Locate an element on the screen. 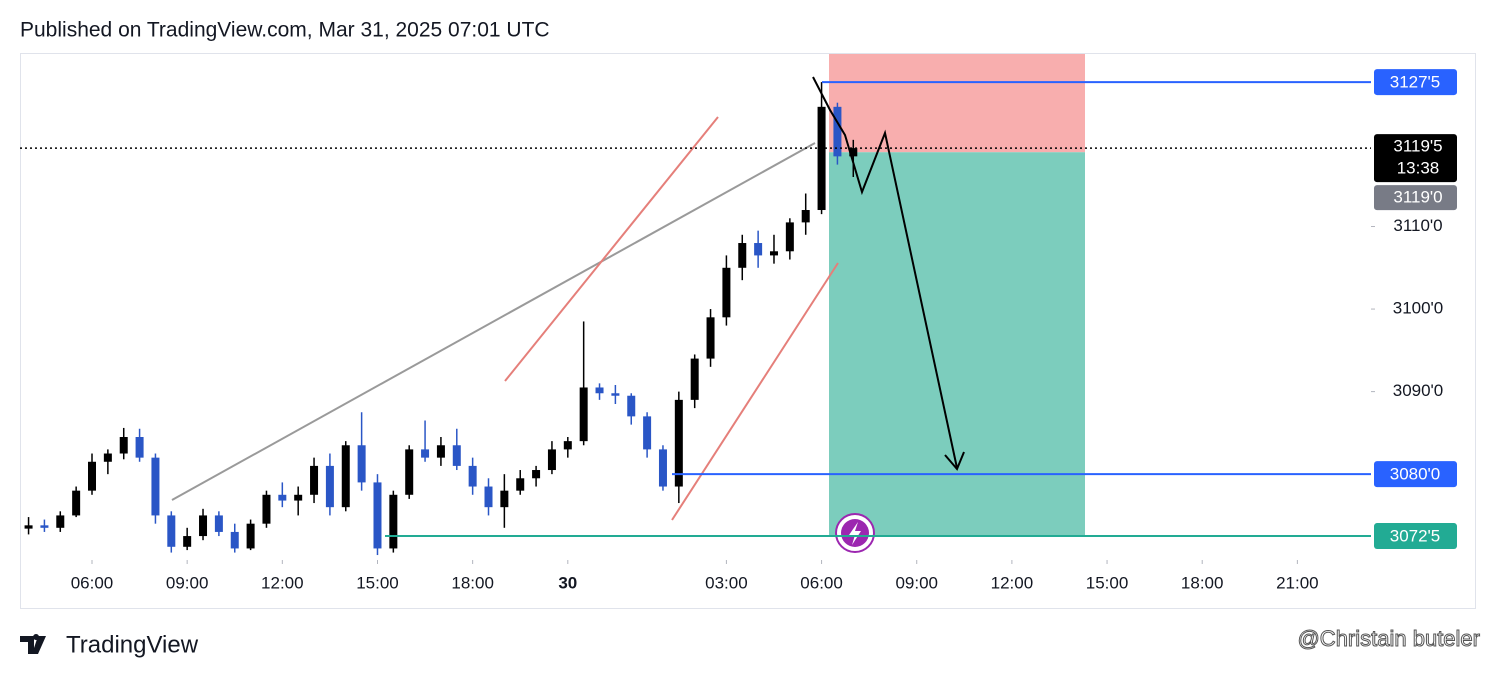  level-label: 3080'0 is located at coordinates (1415, 474).